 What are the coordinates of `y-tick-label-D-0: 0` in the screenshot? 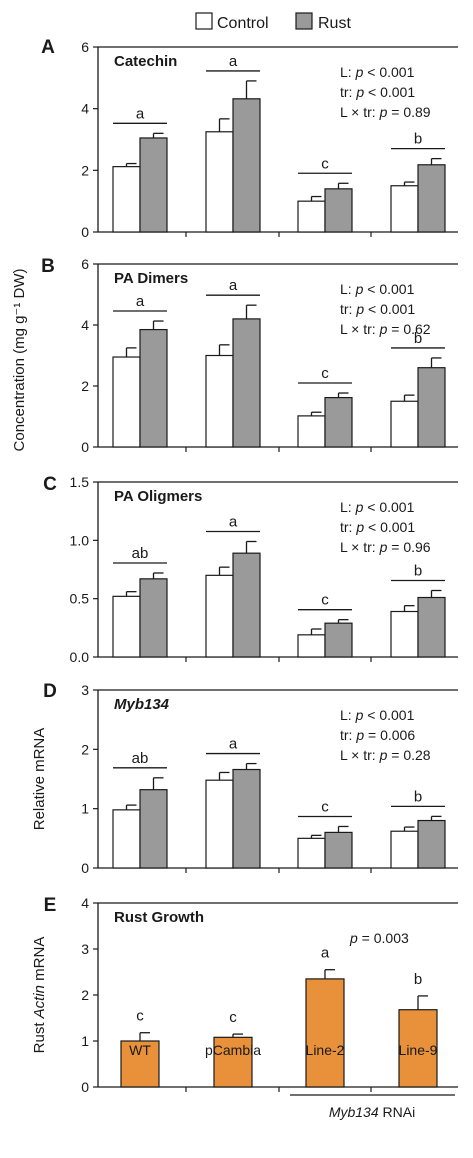 It's located at (85, 868).